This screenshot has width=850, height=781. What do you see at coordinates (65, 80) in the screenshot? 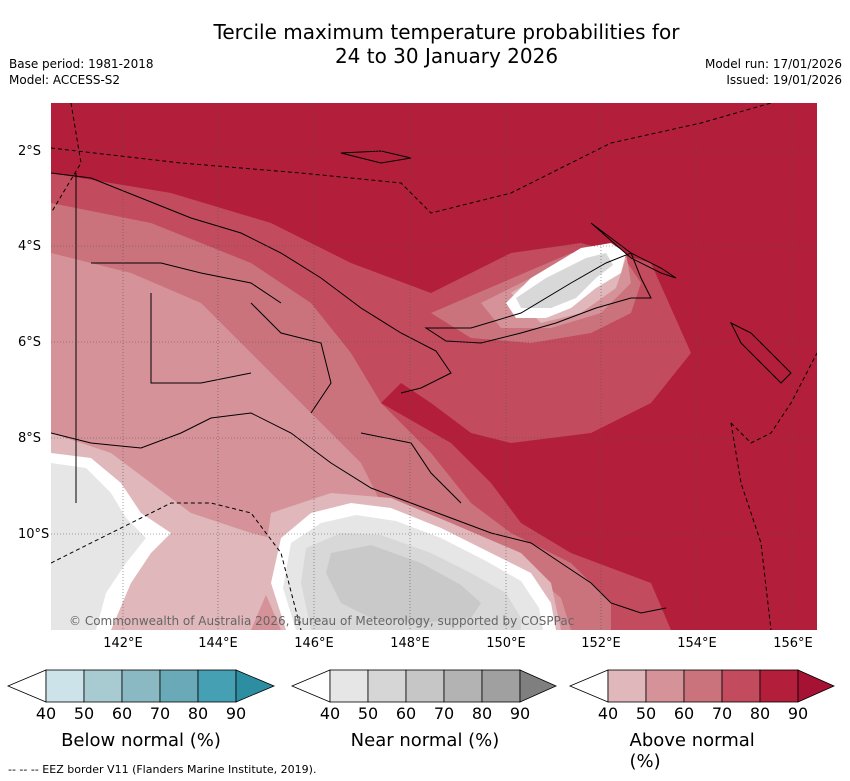
I see `model-name: Model: ACCESS-S2` at bounding box center [65, 80].